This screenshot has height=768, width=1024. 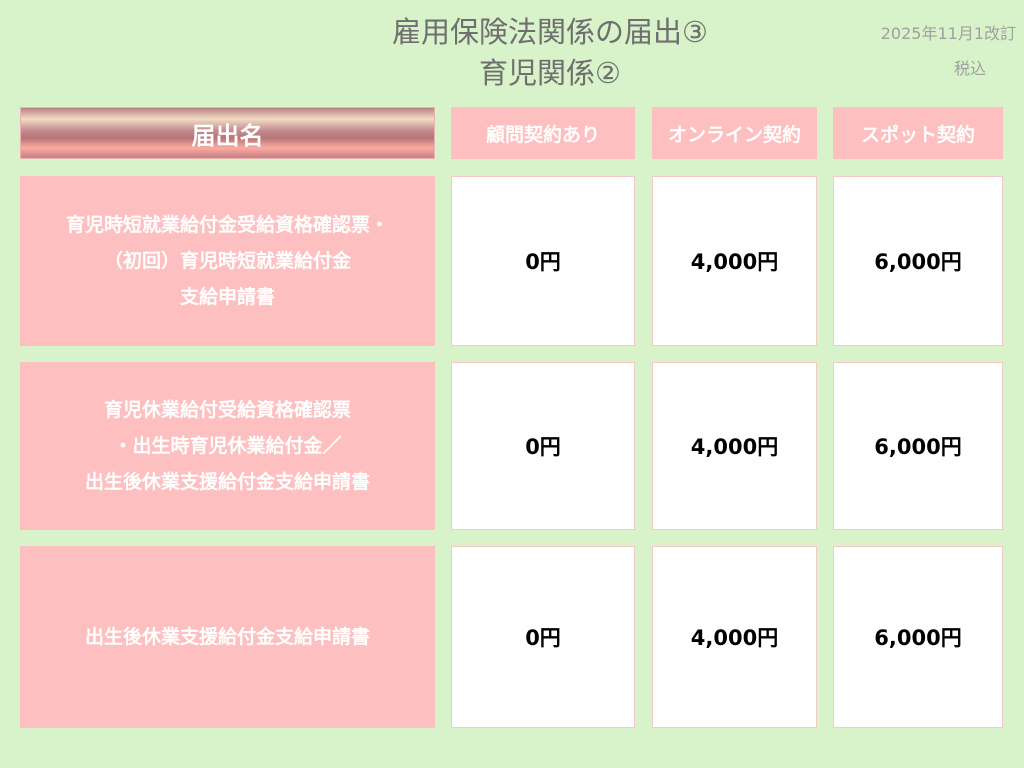 I want to click on page-title: 雇用保険法関係の届出③, so click(x=550, y=32).